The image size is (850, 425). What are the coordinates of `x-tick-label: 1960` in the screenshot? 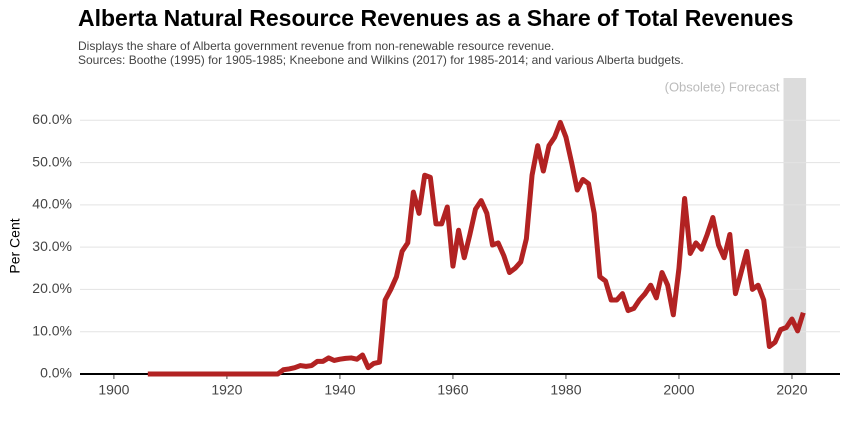 It's located at (452, 390).